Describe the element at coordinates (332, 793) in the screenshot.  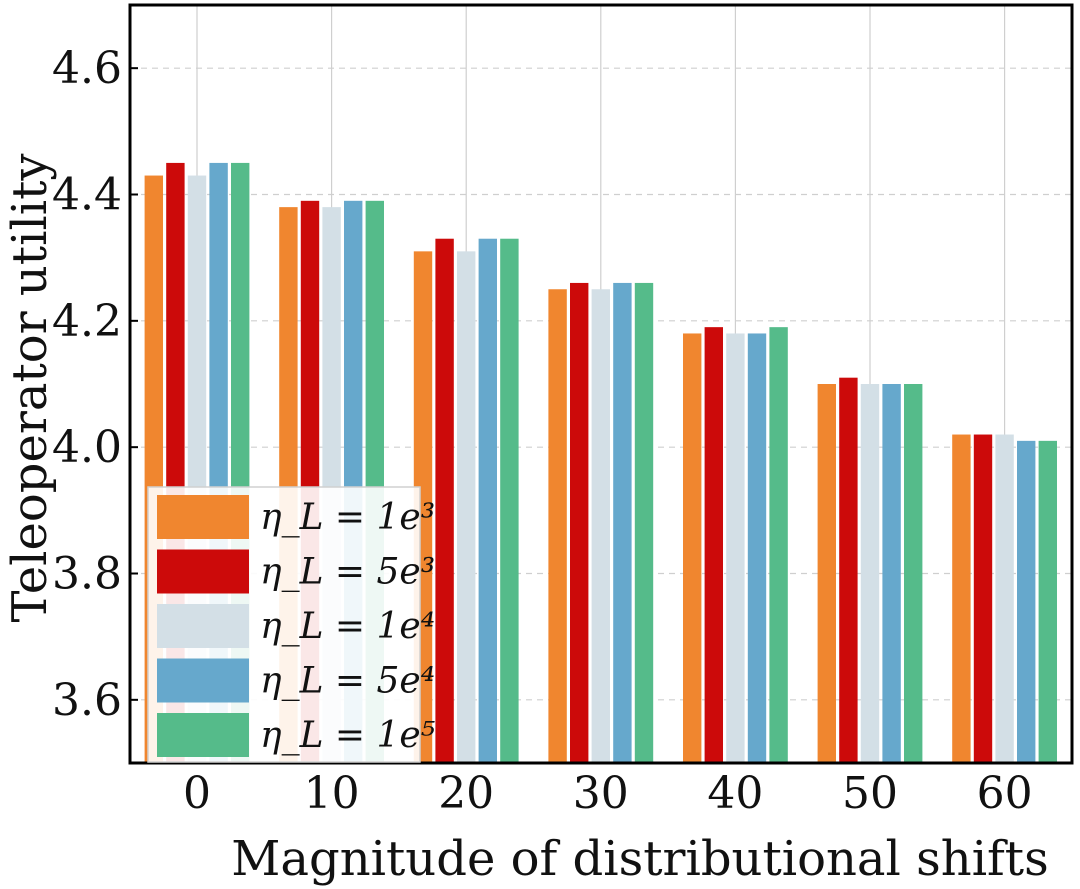
I see `x-tick-label: 10` at that location.